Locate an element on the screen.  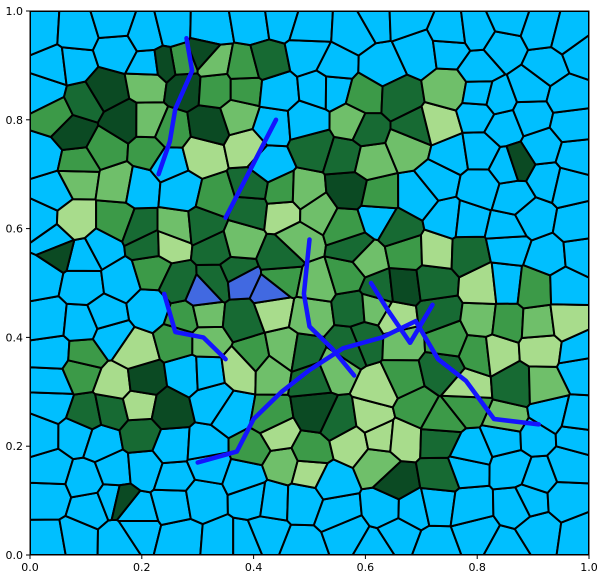
y-tick-label: 0.8 is located at coordinates (15, 120).